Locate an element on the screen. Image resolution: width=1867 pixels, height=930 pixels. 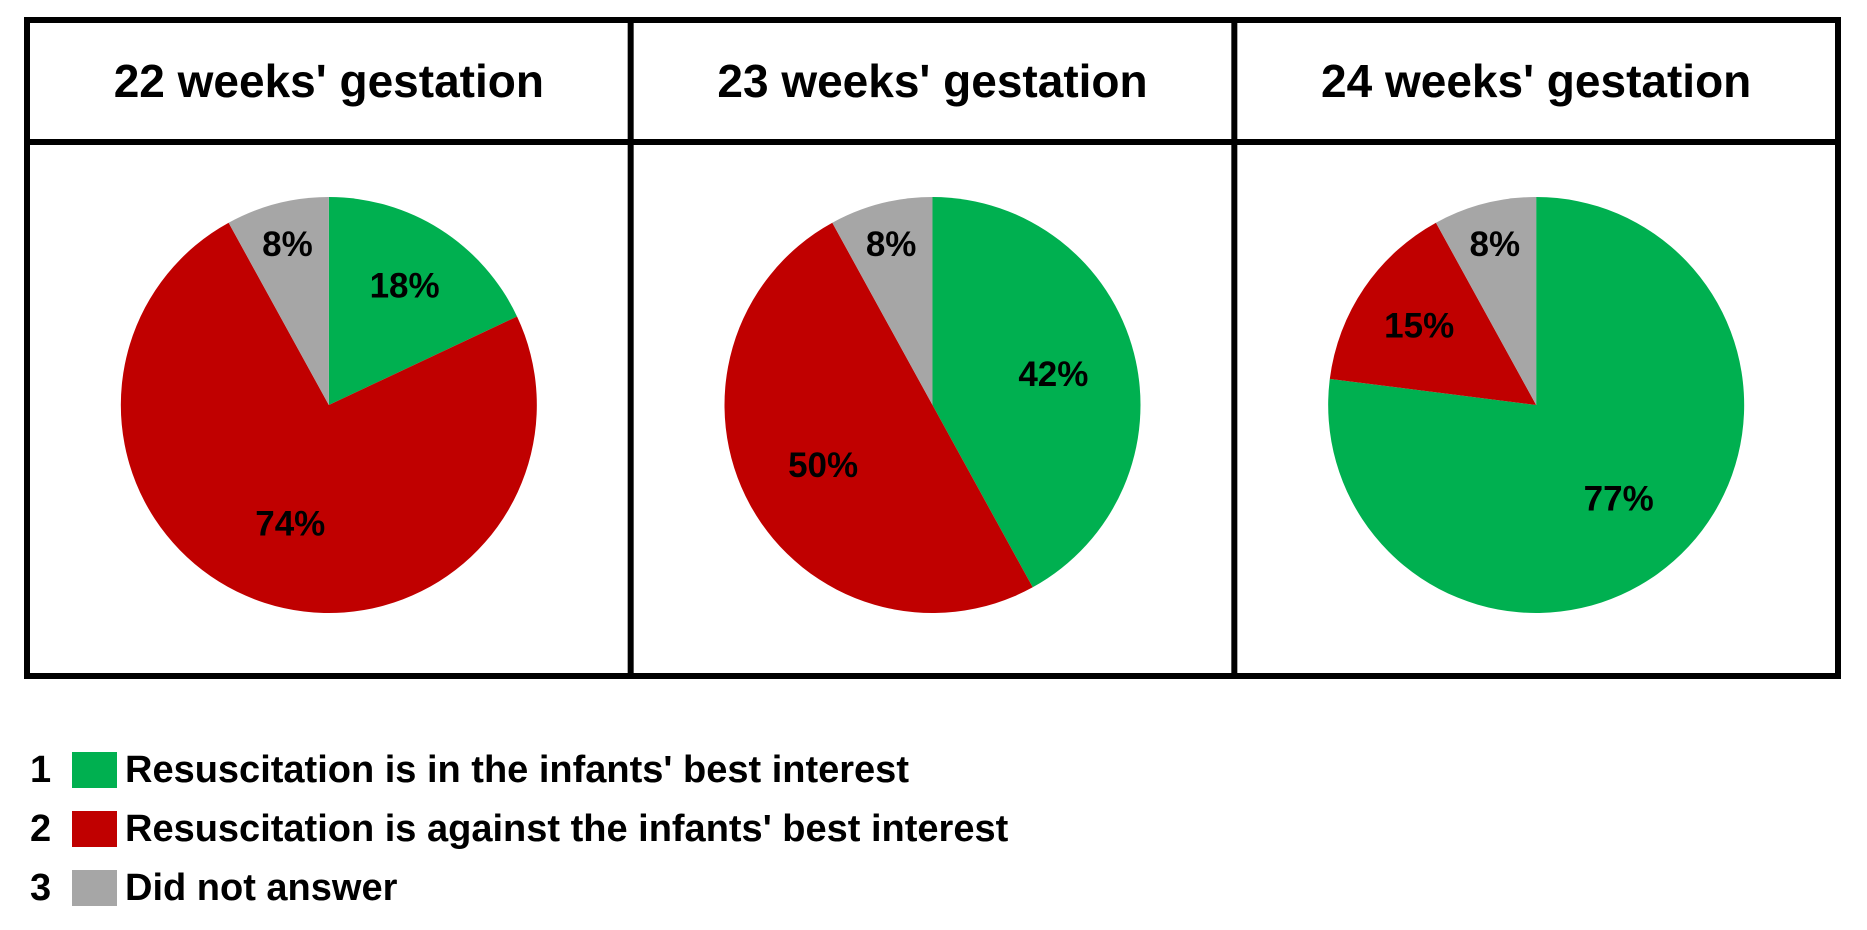
slice-label: 15% is located at coordinates (1419, 325).